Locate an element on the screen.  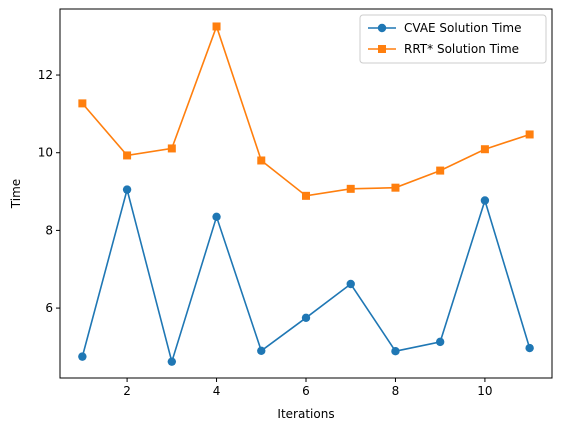
x-tick-label: 10 is located at coordinates (484, 391).